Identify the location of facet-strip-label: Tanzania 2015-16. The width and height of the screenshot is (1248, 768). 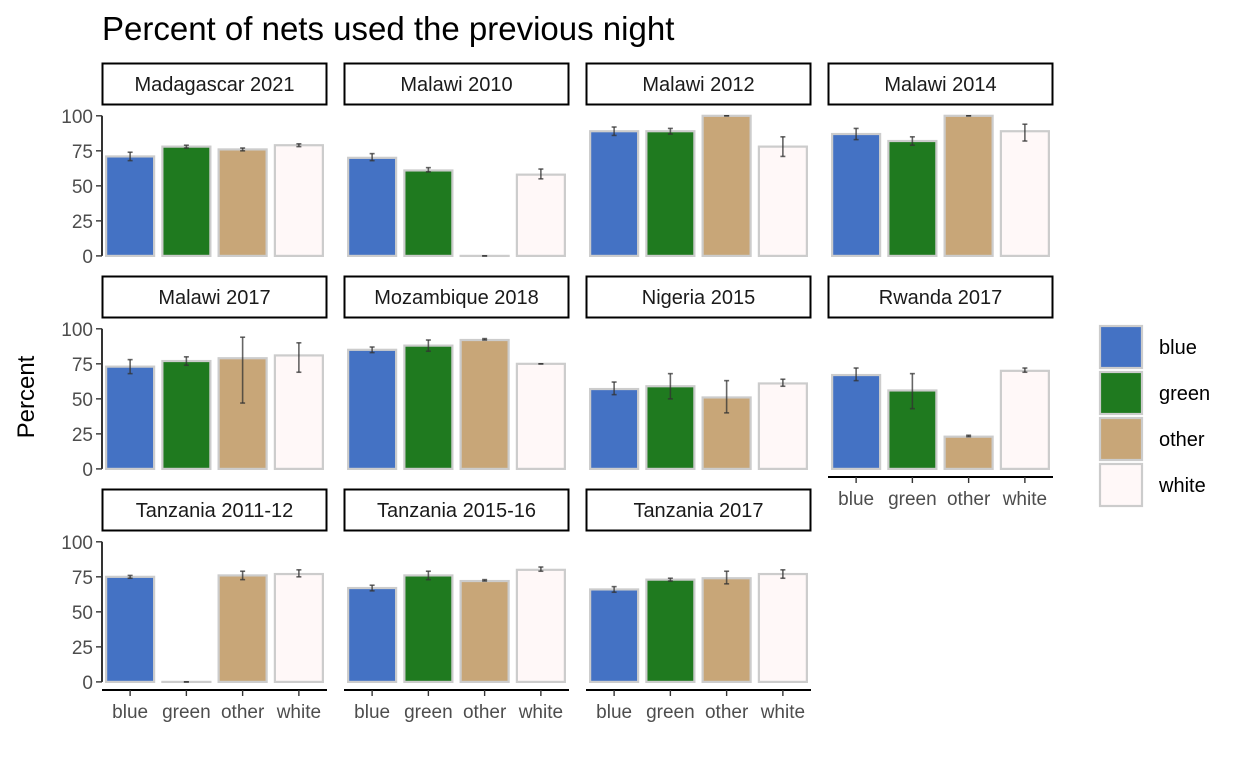
(456, 511).